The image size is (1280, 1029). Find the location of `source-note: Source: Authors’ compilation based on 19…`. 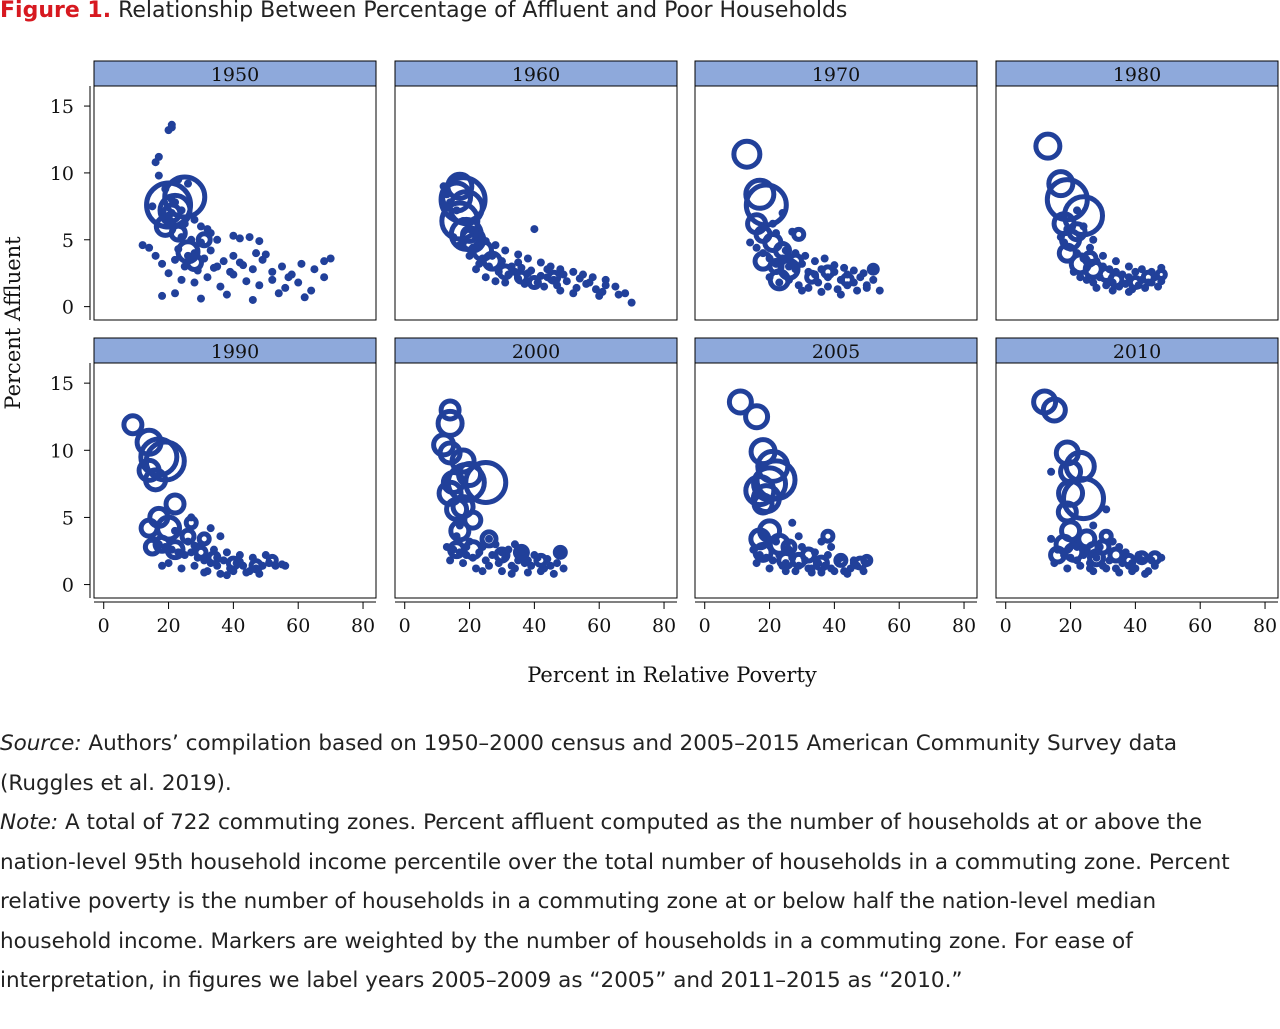

source-note: Source: Authors’ compilation based on 19… is located at coordinates (632, 763).